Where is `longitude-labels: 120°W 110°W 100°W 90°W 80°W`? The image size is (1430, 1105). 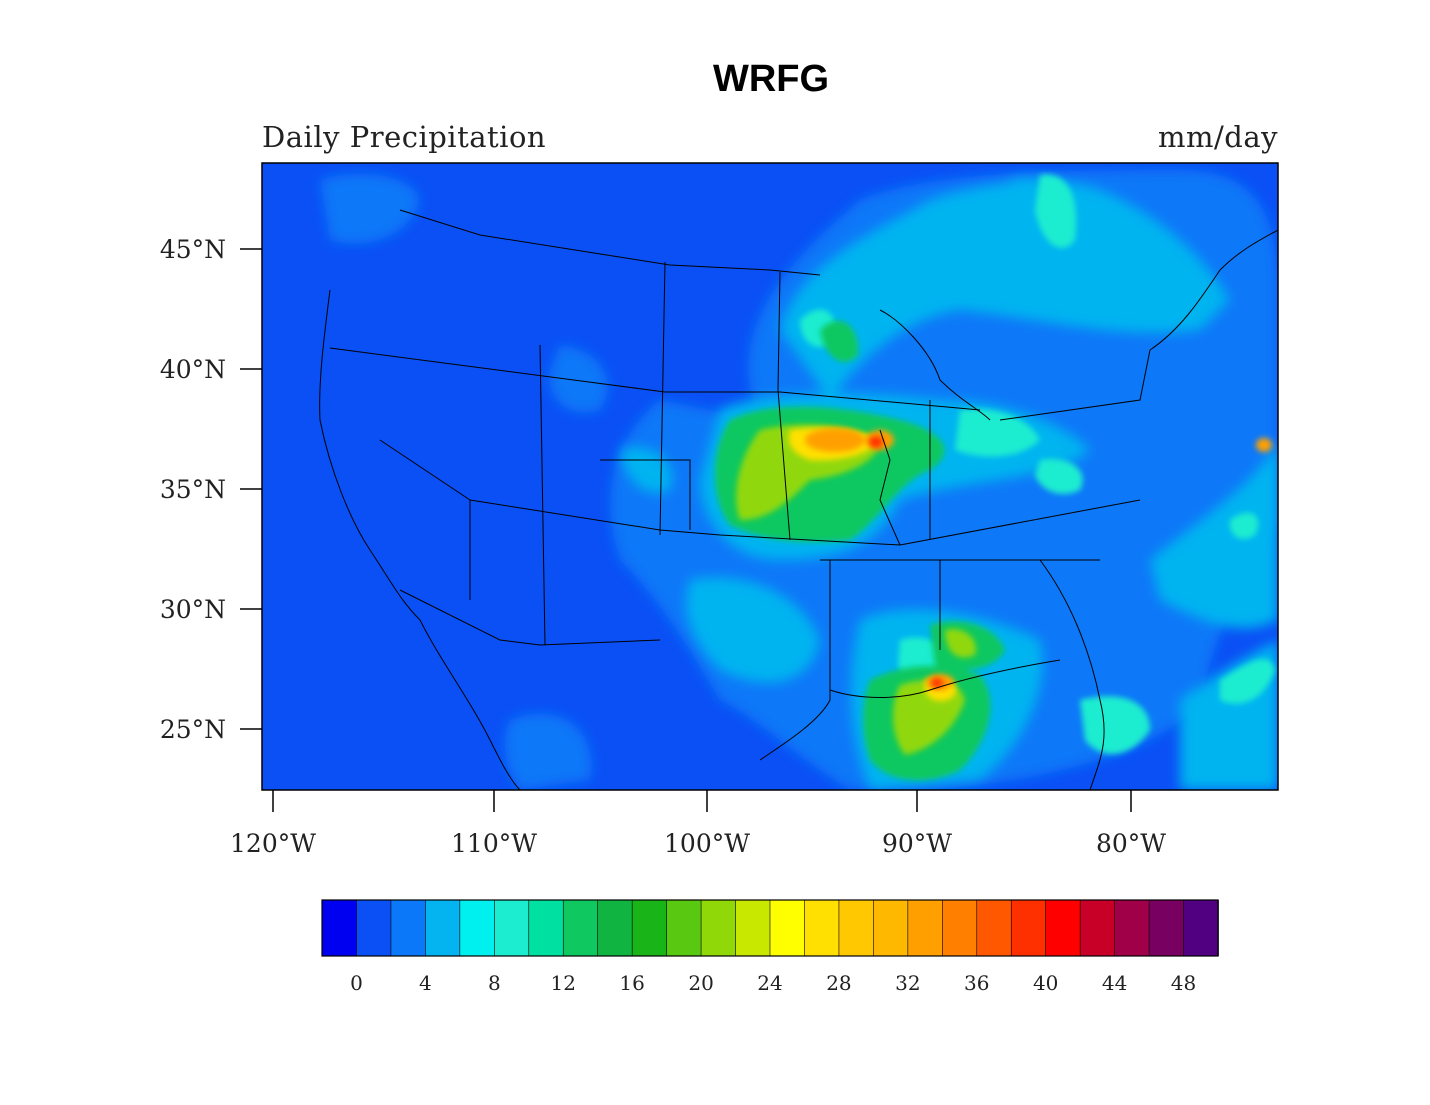 longitude-labels: 120°W 110°W 100°W 90°W 80°W is located at coordinates (698, 843).